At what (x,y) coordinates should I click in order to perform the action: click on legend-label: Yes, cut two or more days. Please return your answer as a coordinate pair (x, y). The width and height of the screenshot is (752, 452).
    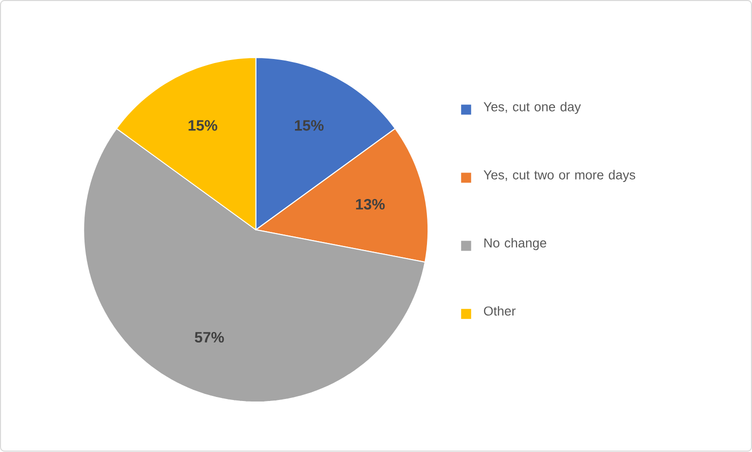
    Looking at the image, I should click on (560, 176).